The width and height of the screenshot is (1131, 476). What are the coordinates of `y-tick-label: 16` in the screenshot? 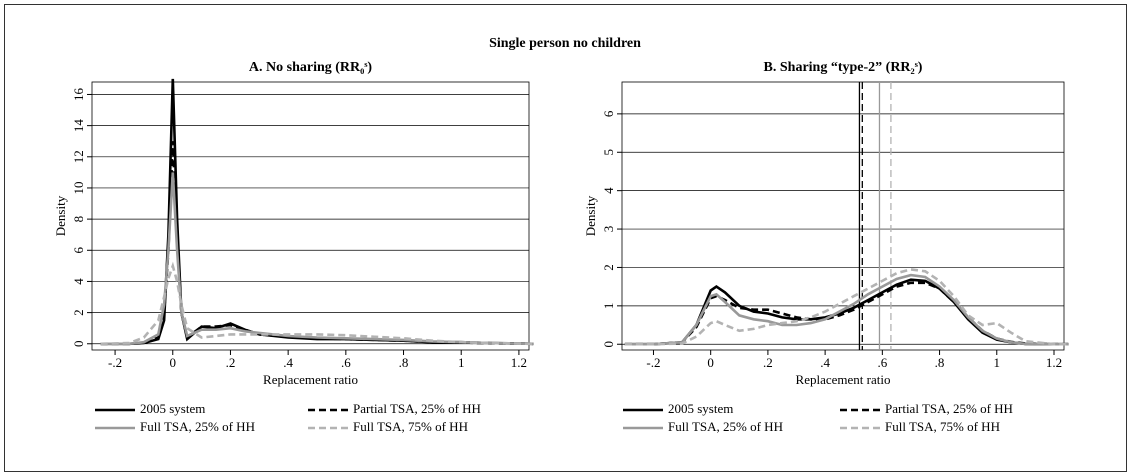 It's located at (78, 94).